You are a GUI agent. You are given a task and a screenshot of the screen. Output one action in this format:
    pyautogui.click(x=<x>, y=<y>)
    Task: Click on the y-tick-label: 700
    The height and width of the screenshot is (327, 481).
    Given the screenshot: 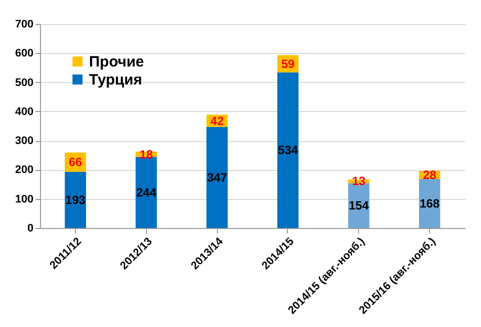 What is the action you would take?
    pyautogui.click(x=24, y=24)
    